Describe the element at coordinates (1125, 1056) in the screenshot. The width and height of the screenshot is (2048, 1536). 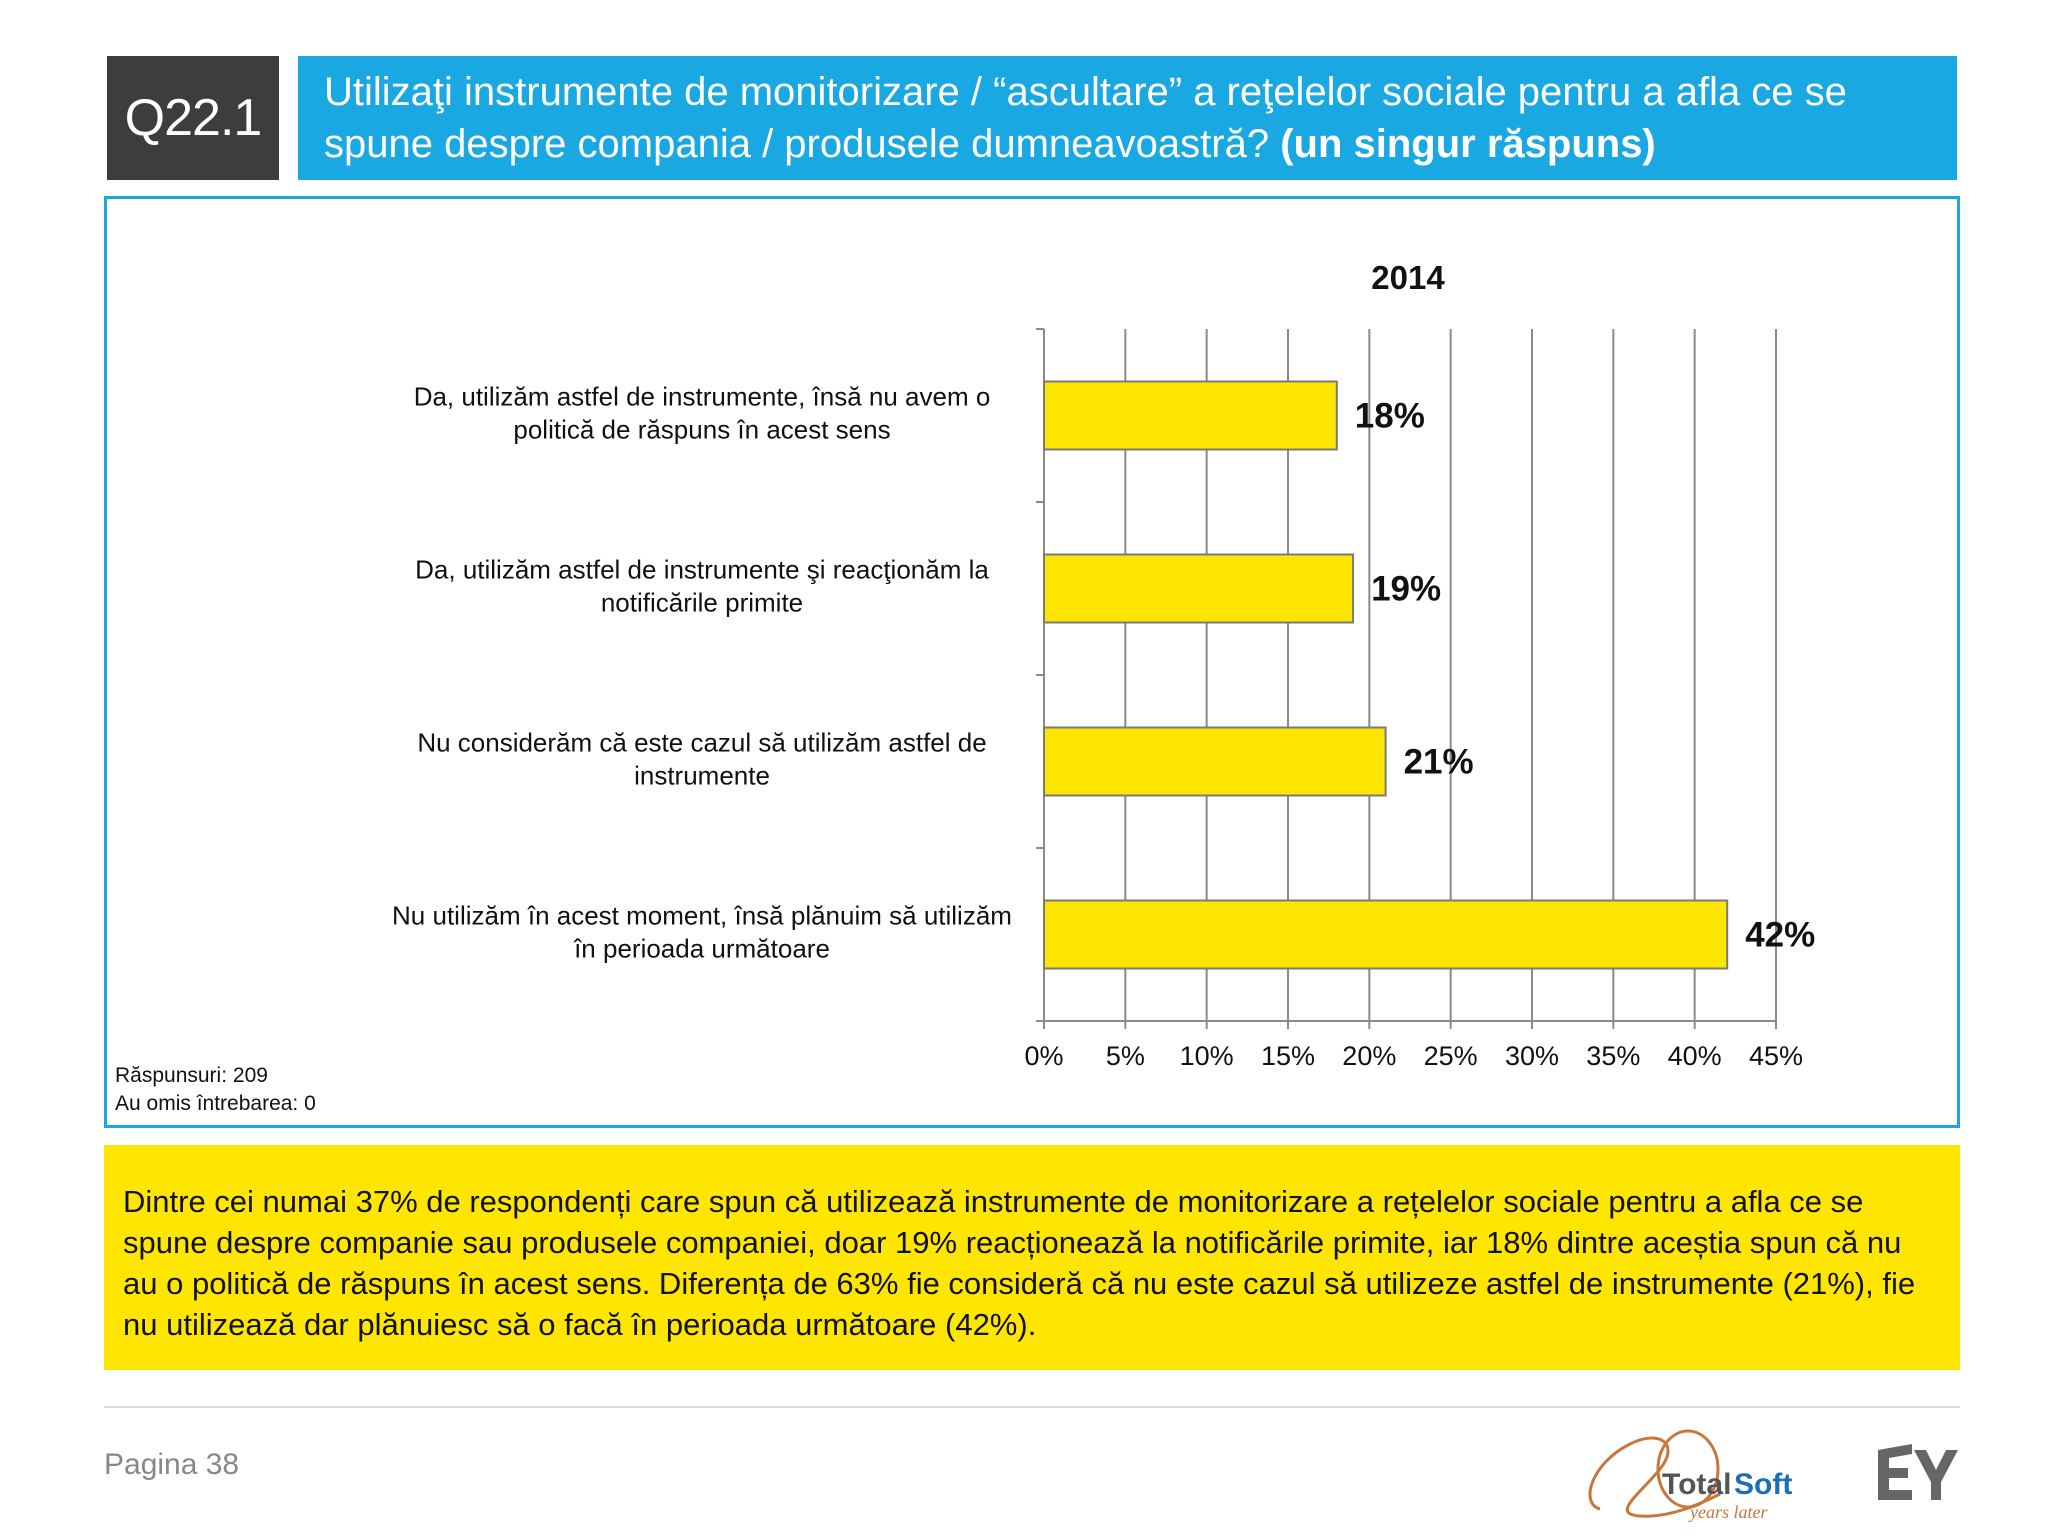
I see `x-tick-label: 5%` at that location.